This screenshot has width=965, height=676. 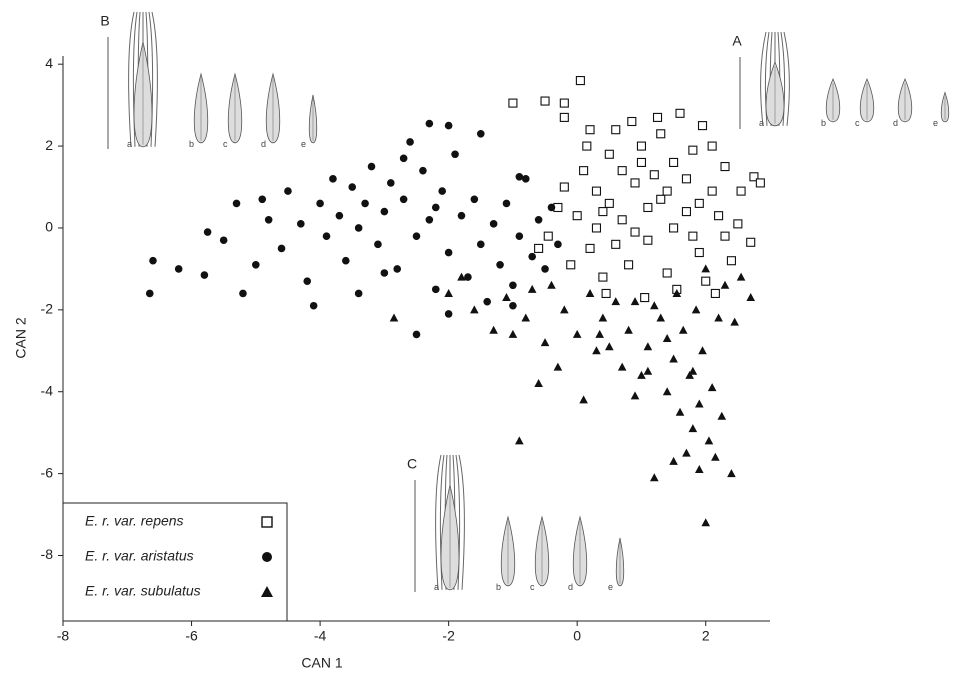 What do you see at coordinates (841, 80) in the screenshot?
I see `illustration: Aa b c d e` at bounding box center [841, 80].